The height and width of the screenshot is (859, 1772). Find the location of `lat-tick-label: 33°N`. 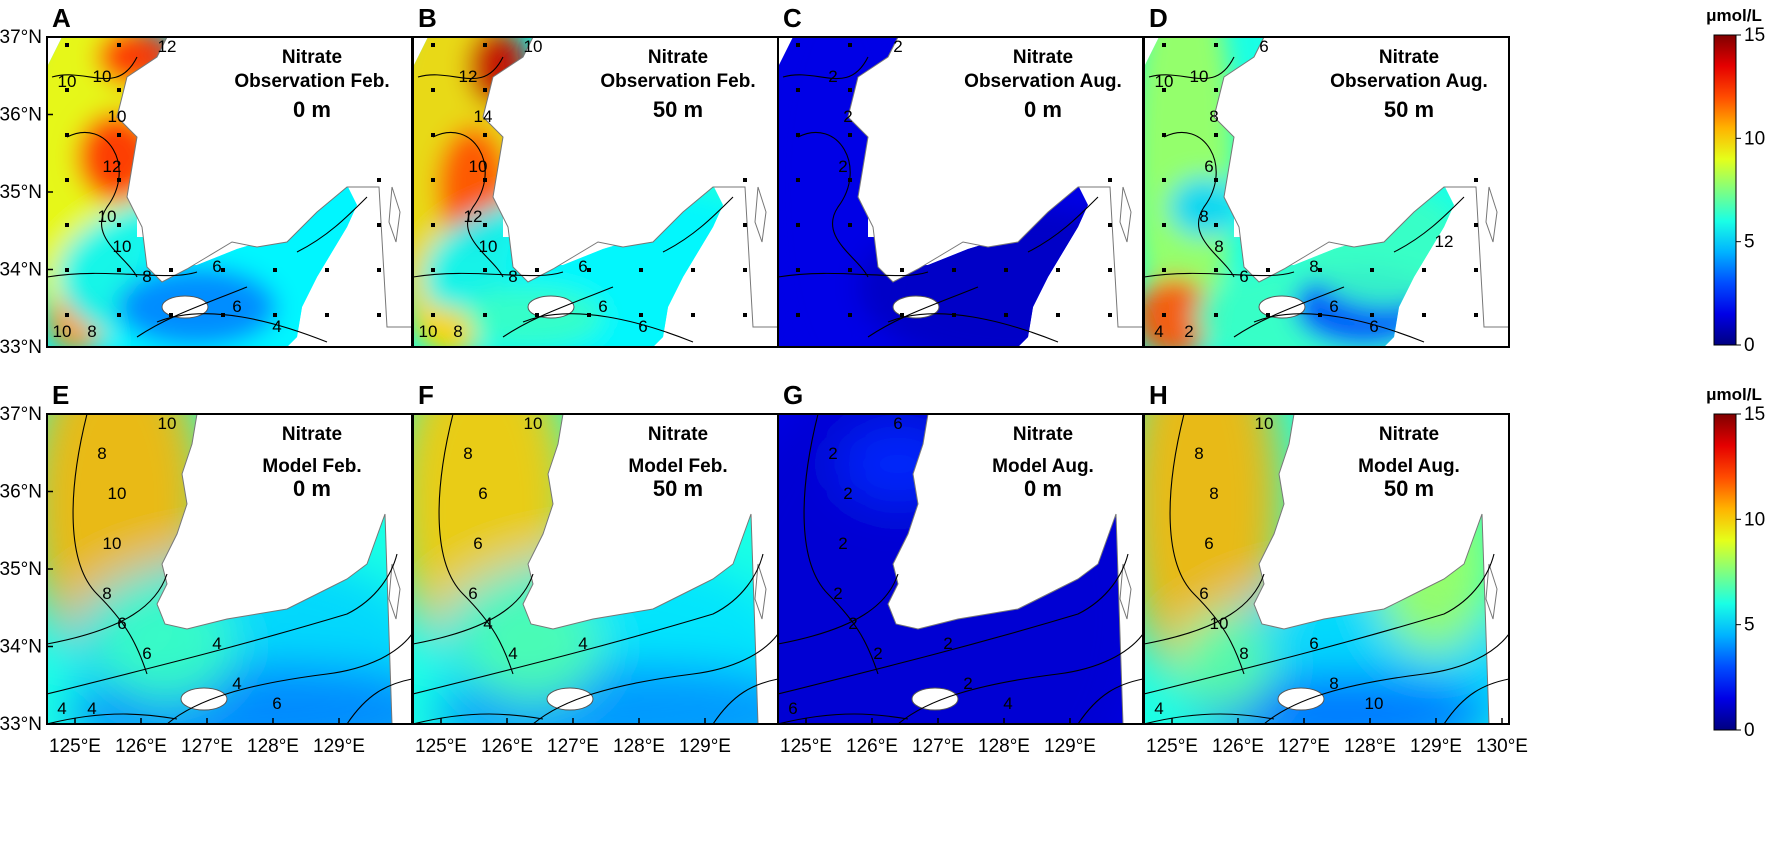

lat-tick-label: 33°N is located at coordinates (21, 724).